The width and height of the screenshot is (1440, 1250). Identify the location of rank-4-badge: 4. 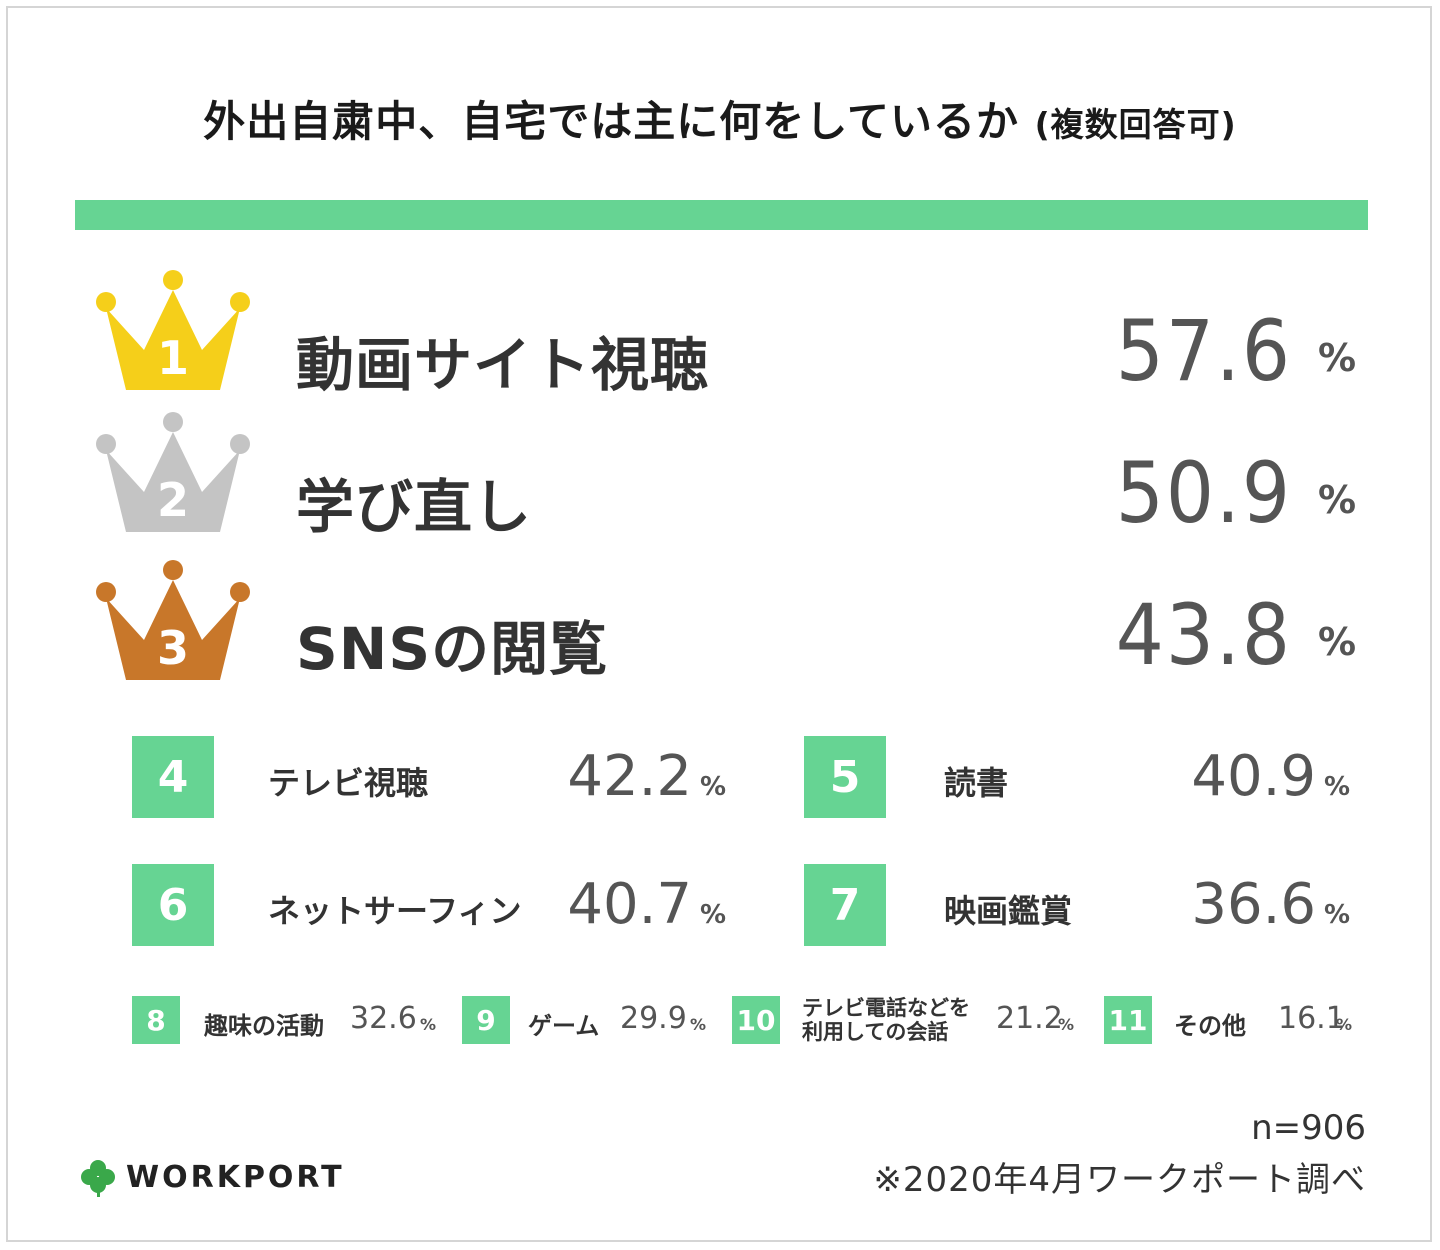
(173, 777).